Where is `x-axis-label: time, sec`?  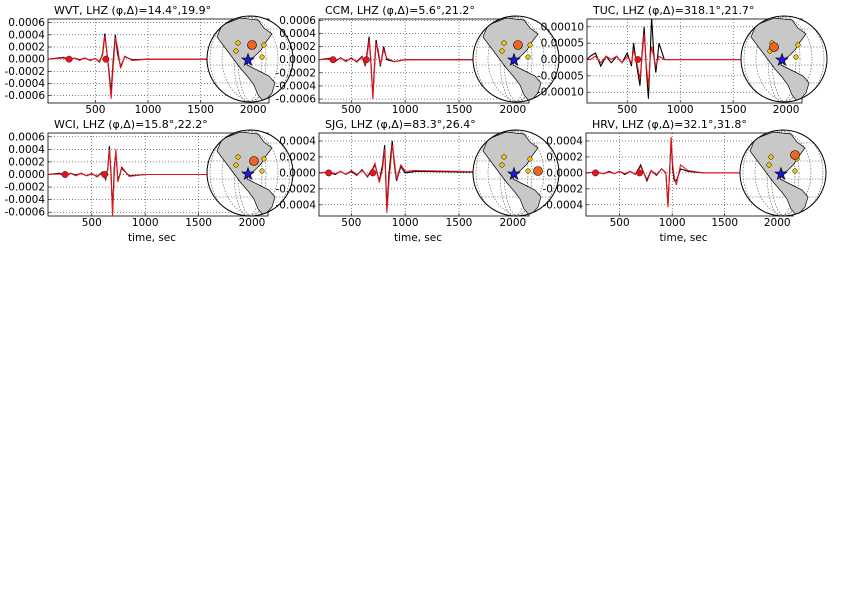 x-axis-label: time, sec is located at coordinates (683, 238).